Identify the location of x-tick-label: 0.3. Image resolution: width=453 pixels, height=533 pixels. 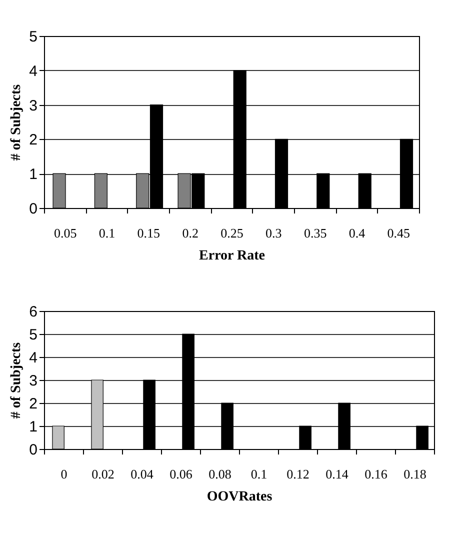
(274, 233).